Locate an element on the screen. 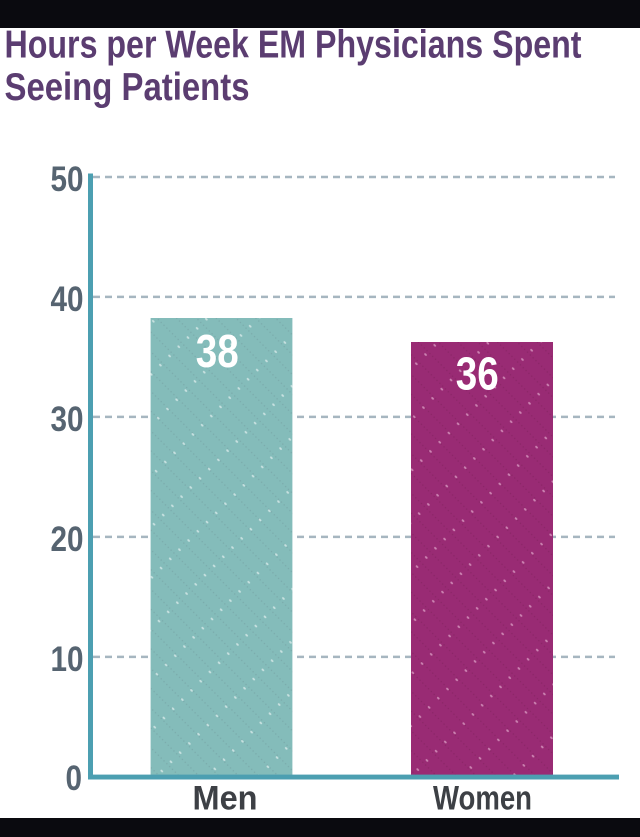 Image resolution: width=640 pixels, height=837 pixels. svg-text: 20 is located at coordinates (67, 539).